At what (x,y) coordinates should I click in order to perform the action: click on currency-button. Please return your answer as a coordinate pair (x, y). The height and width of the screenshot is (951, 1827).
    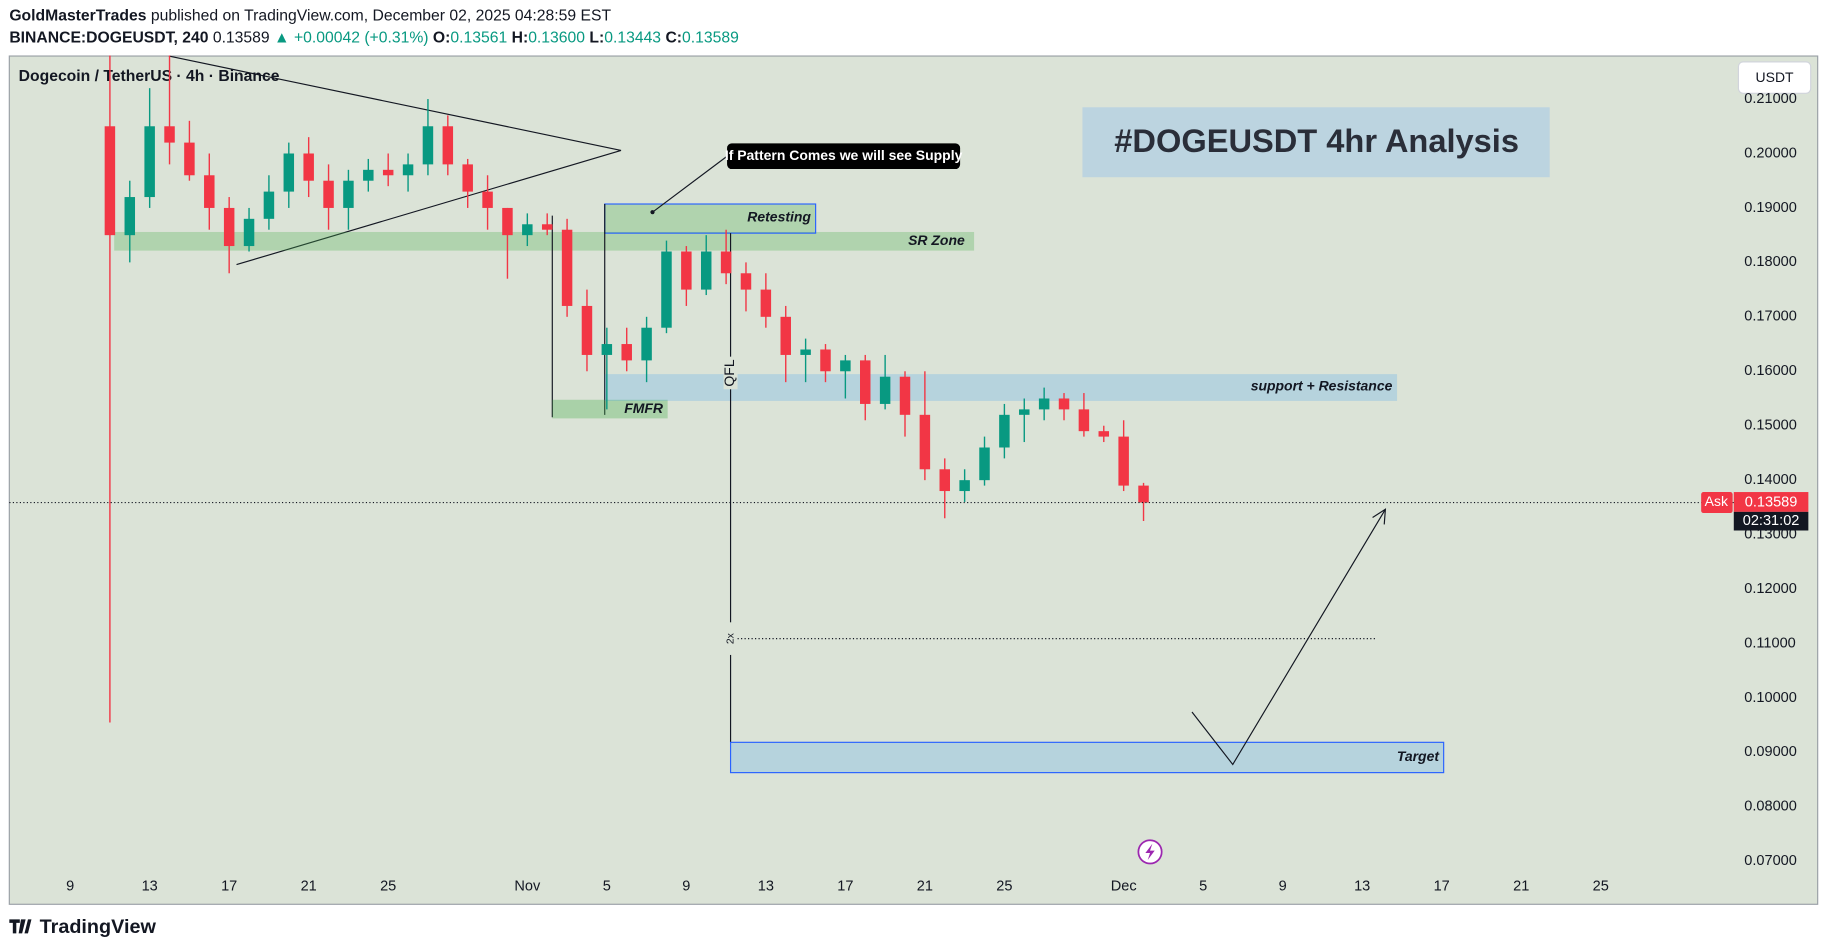
    Looking at the image, I should click on (1774, 77).